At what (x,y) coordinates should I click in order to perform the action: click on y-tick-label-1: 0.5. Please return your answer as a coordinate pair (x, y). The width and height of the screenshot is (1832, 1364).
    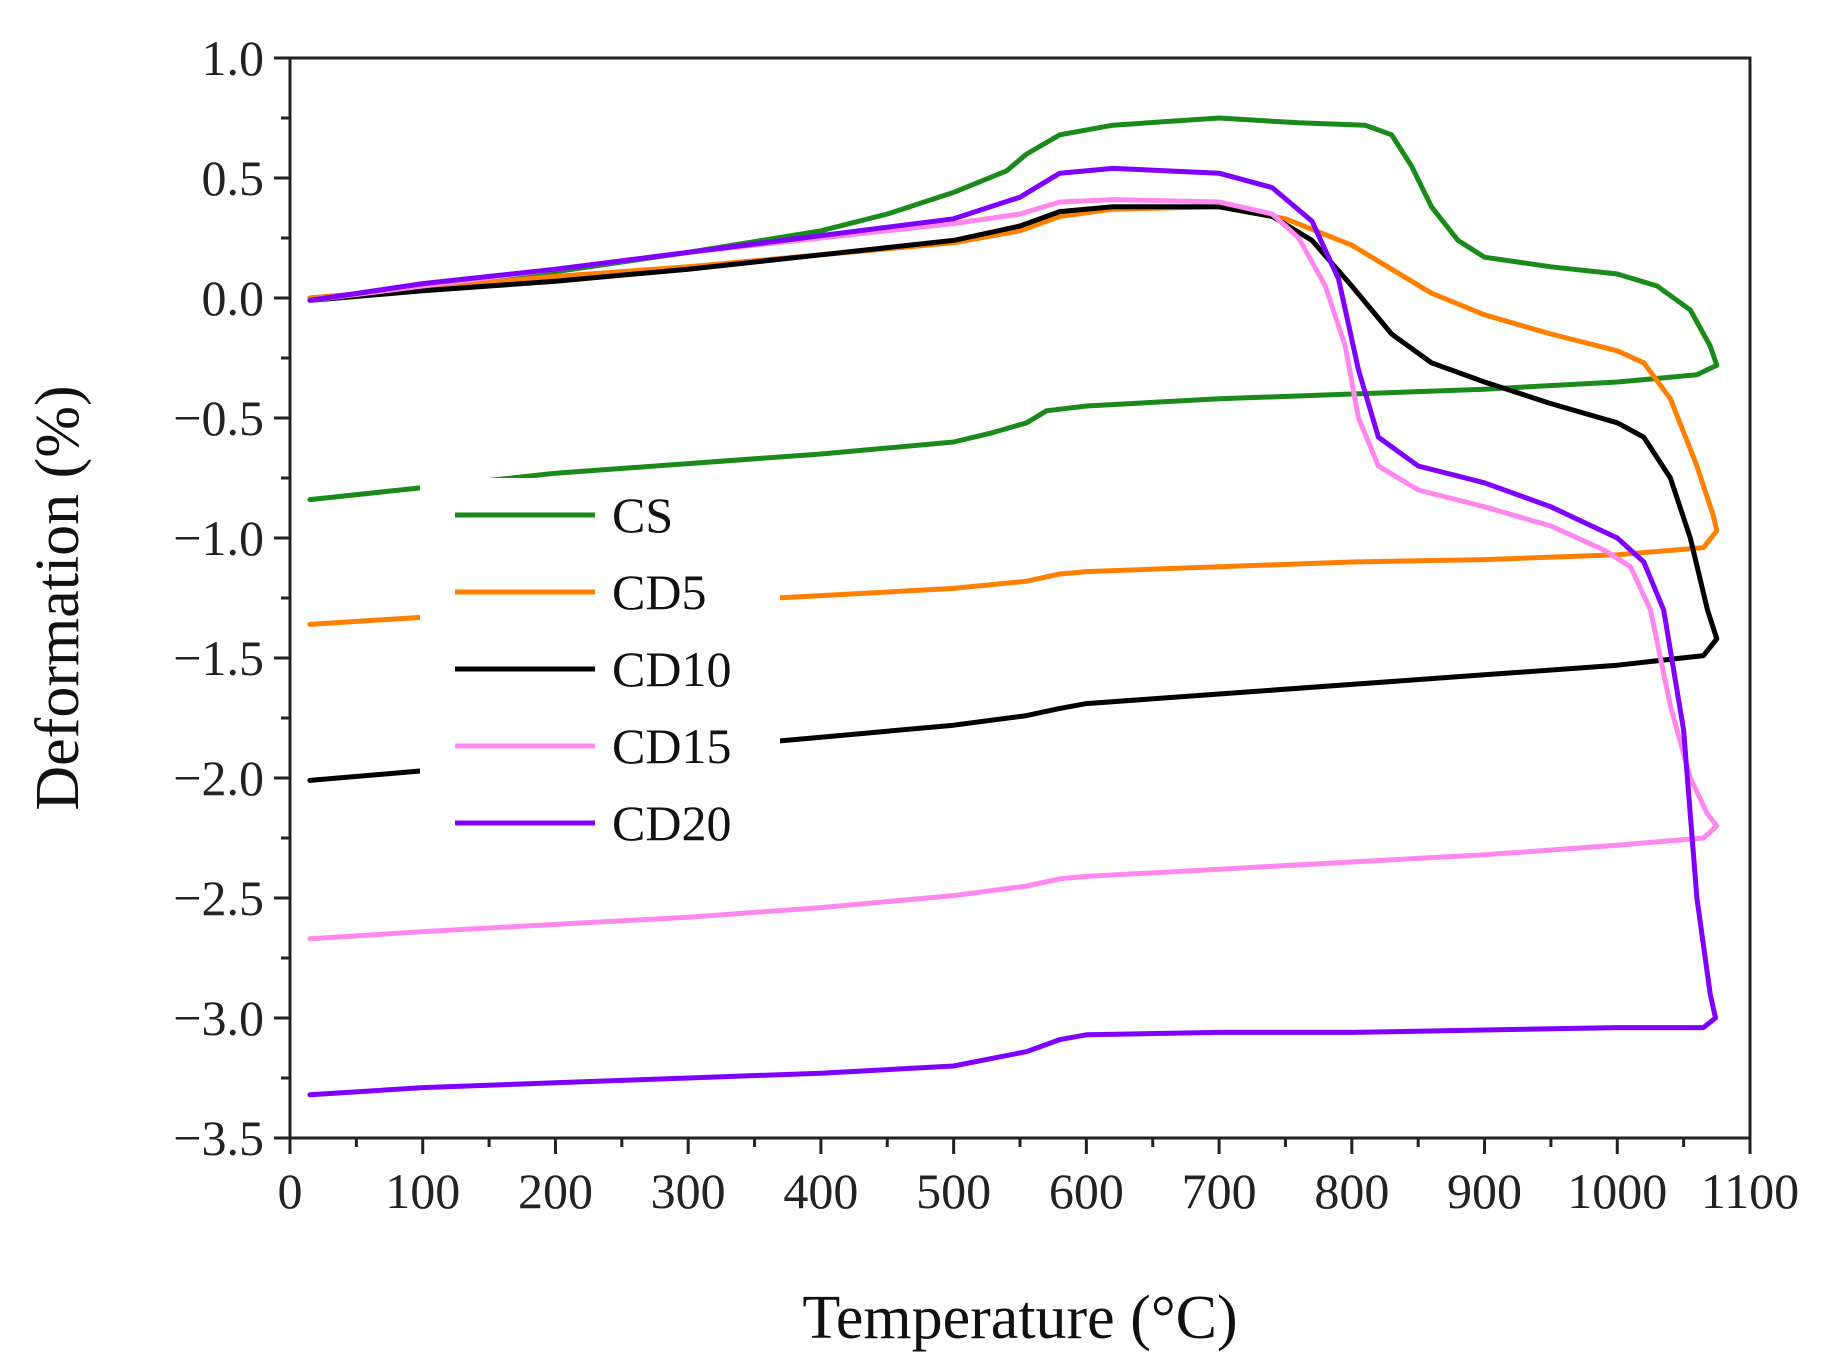
    Looking at the image, I should click on (233, 178).